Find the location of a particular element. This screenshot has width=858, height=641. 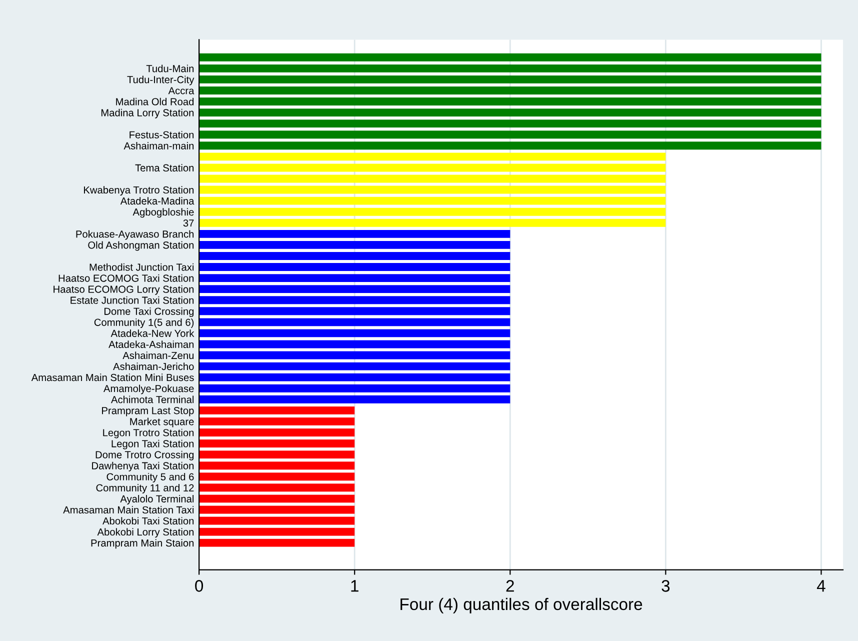

y-tick-label: Prampram Main Staion is located at coordinates (142, 544).